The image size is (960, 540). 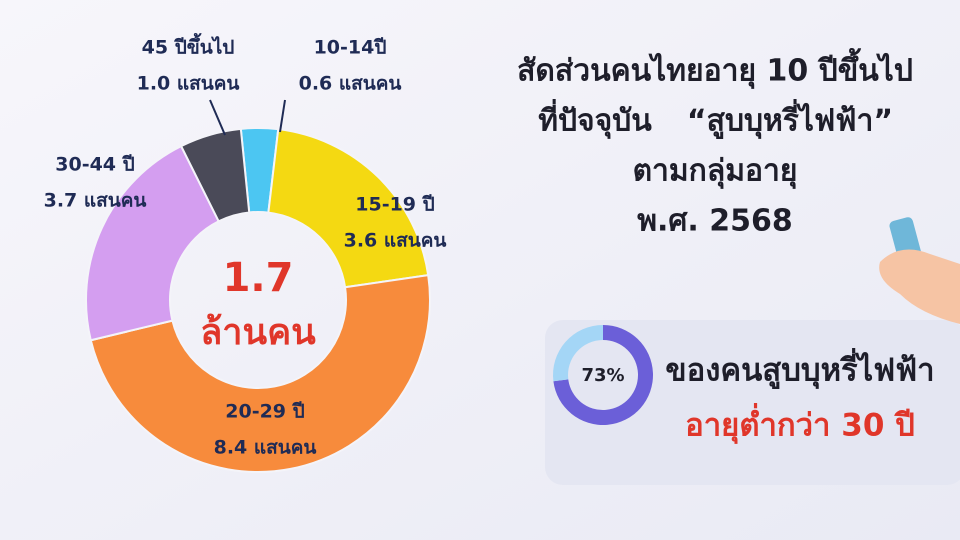 What do you see at coordinates (715, 69) in the screenshot?
I see `title-line: สัดส่วนคนไทยอายุ 10 ปีขึ้นไป` at bounding box center [715, 69].